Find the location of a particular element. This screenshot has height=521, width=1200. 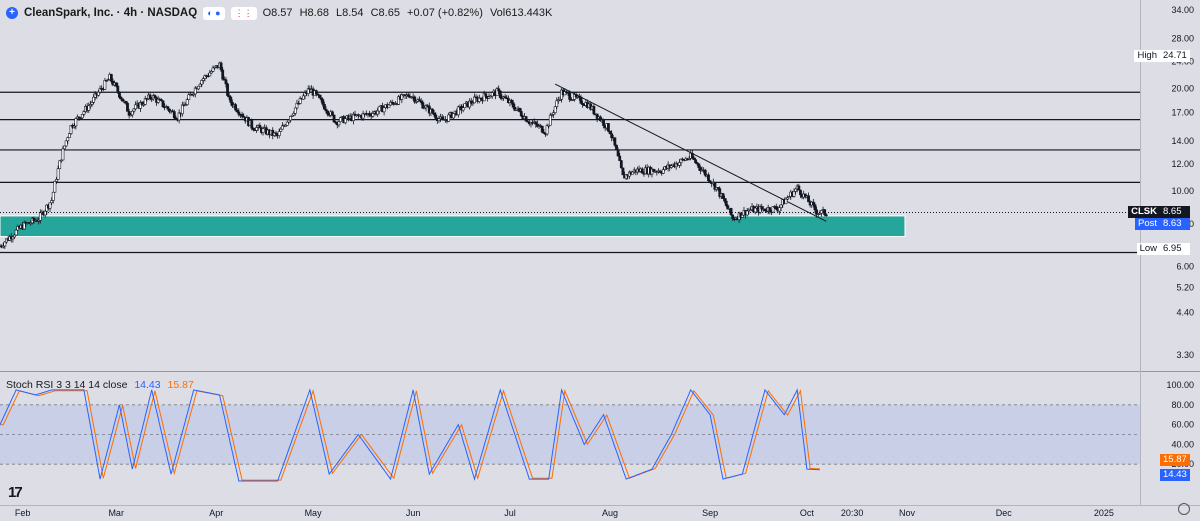

stoch-d-tag: 15.87 is located at coordinates (1175, 460).